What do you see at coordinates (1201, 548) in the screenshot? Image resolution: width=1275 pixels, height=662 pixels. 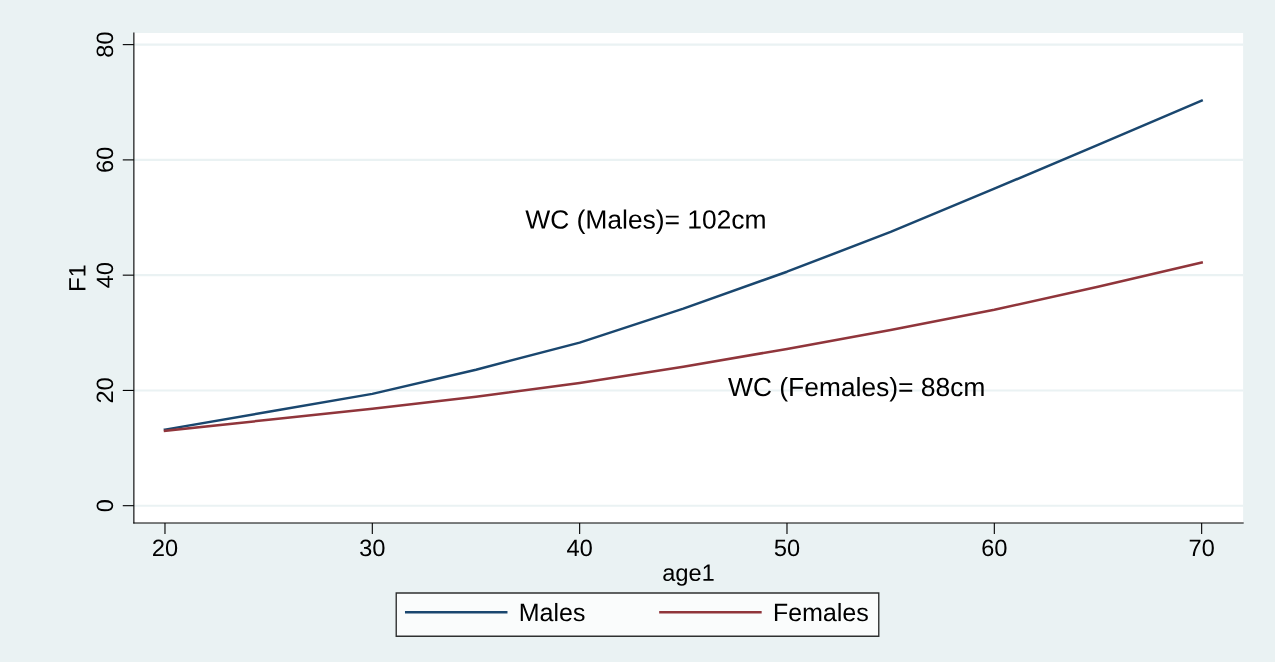 I see `x-tick-label: 70` at bounding box center [1201, 548].